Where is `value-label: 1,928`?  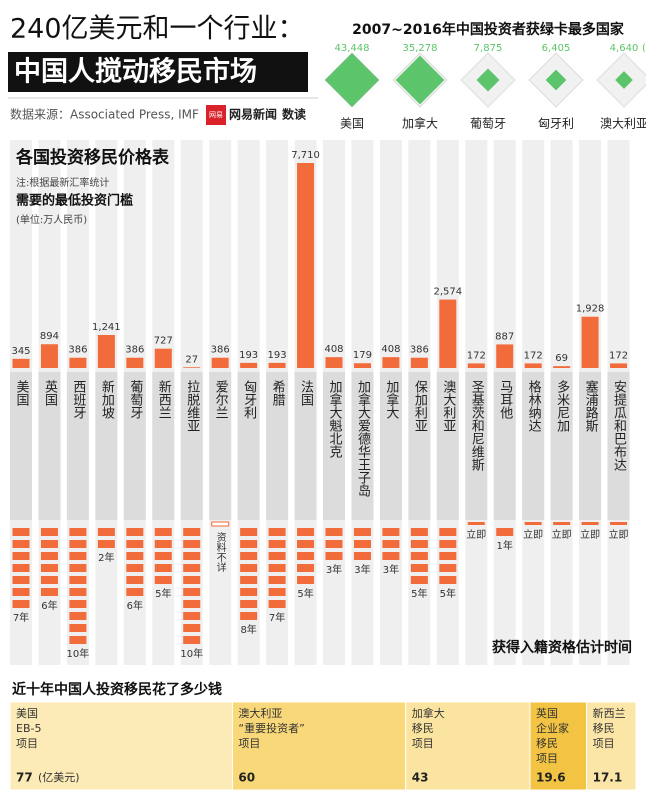
value-label: 1,928 is located at coordinates (590, 309).